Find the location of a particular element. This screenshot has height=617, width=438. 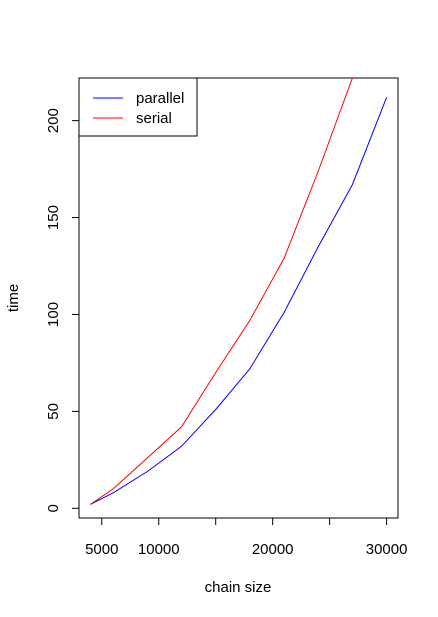

legend-label-serial: serial is located at coordinates (154, 118).